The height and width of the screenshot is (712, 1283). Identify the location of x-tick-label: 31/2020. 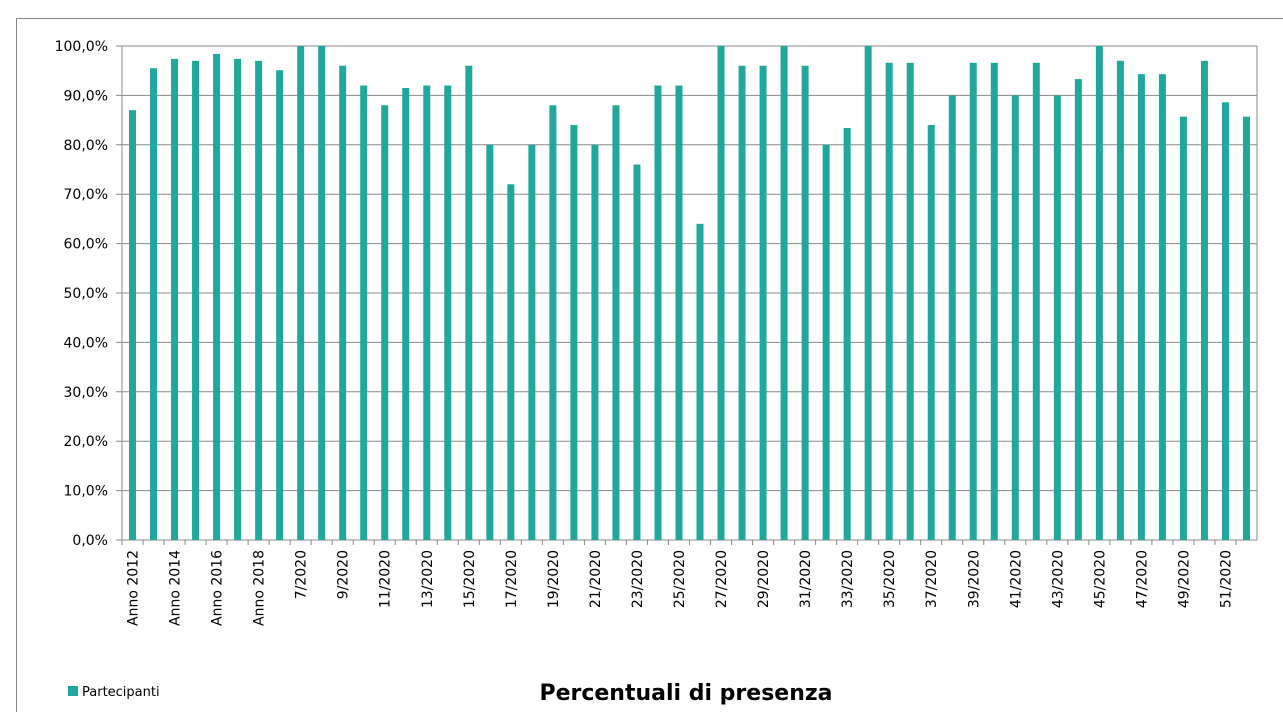
(806, 579).